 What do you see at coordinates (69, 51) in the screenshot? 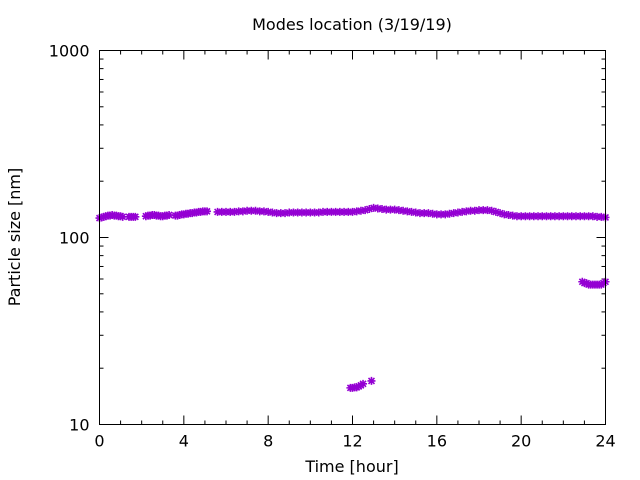
I see `y-tick-label: 1000` at bounding box center [69, 51].